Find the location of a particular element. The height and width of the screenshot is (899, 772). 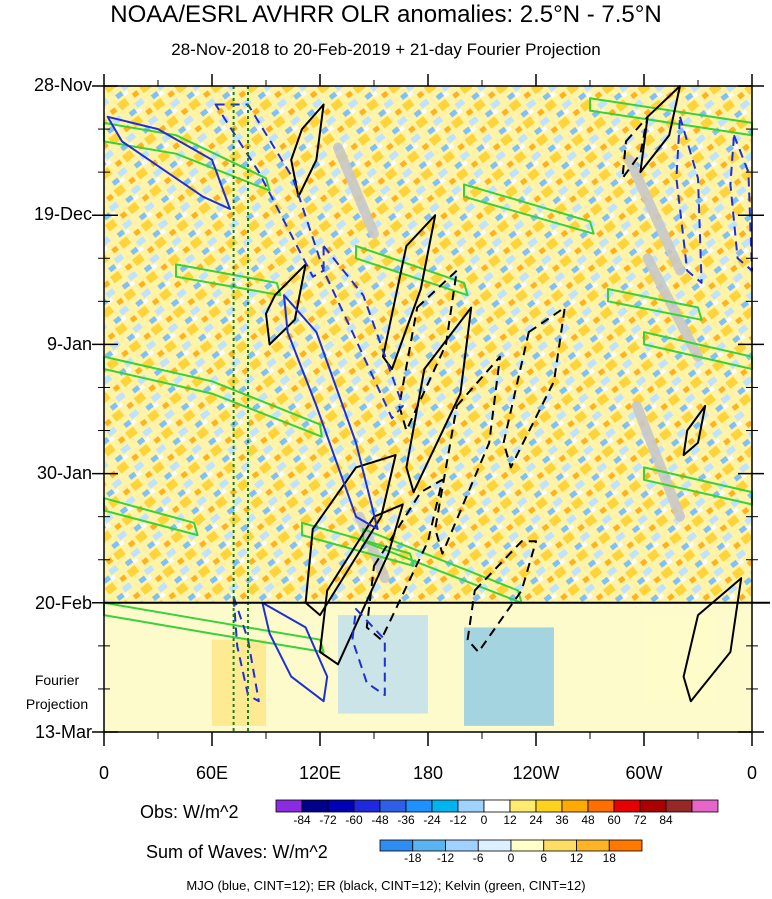

obs-colorbar-level-label: 24 is located at coordinates (536, 820).